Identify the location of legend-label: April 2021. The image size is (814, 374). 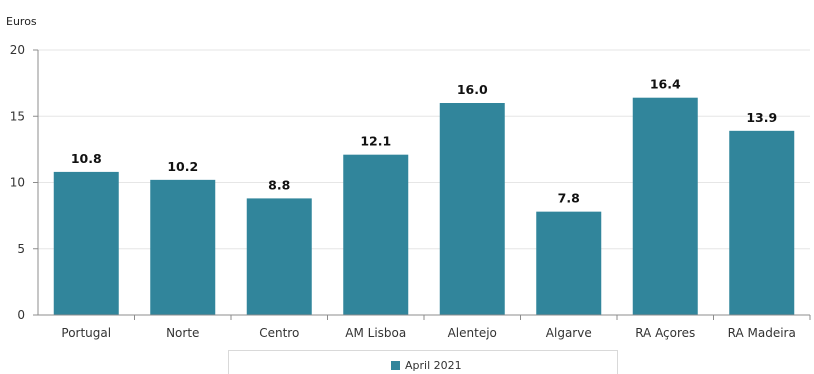
(433, 365).